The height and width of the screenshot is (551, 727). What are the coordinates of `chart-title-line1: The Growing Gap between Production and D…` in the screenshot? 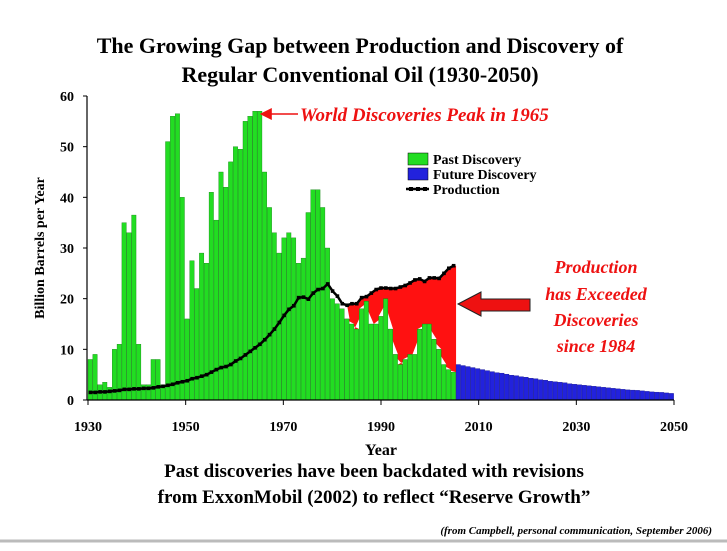 It's located at (360, 45).